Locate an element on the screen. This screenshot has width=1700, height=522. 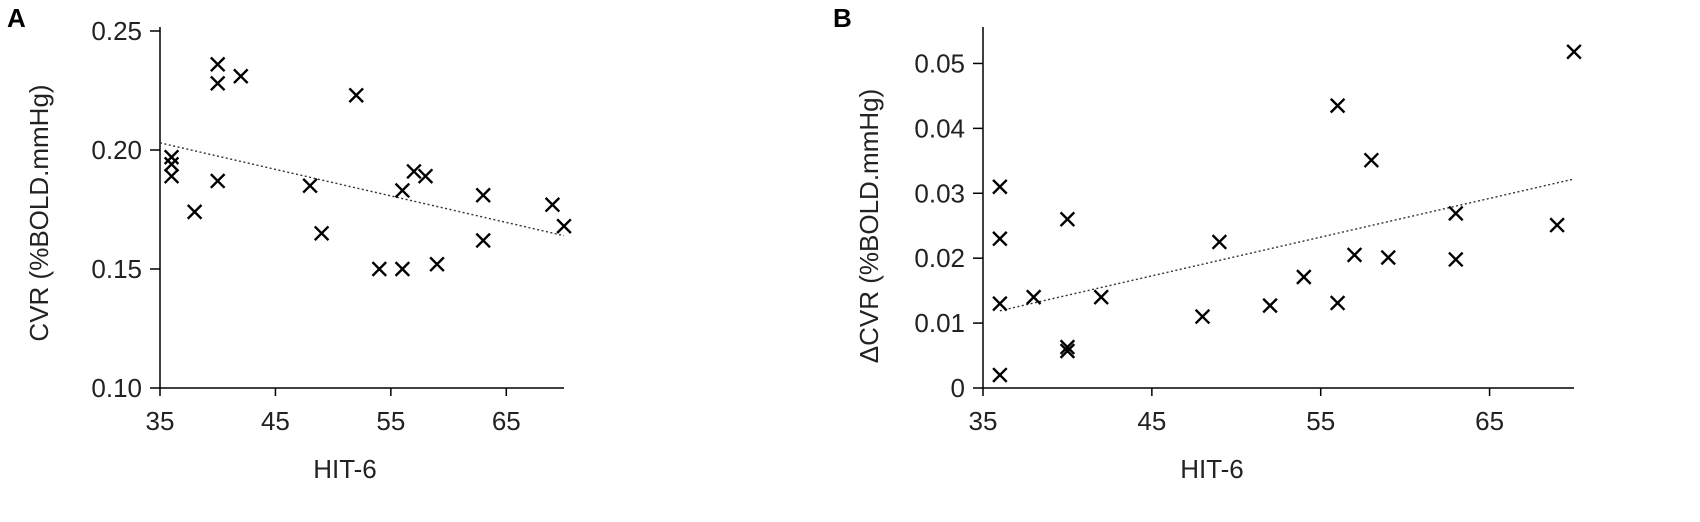
panel-a-x-axis-title: HIT-6 is located at coordinates (345, 469).